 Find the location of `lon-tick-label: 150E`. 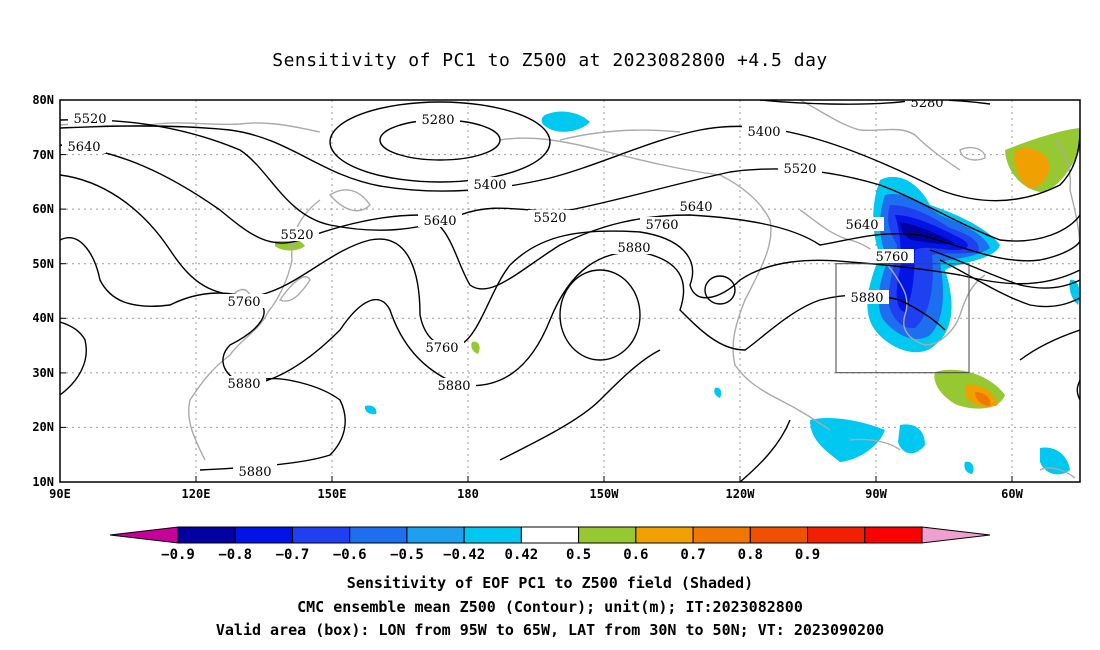

lon-tick-label: 150E is located at coordinates (332, 494).